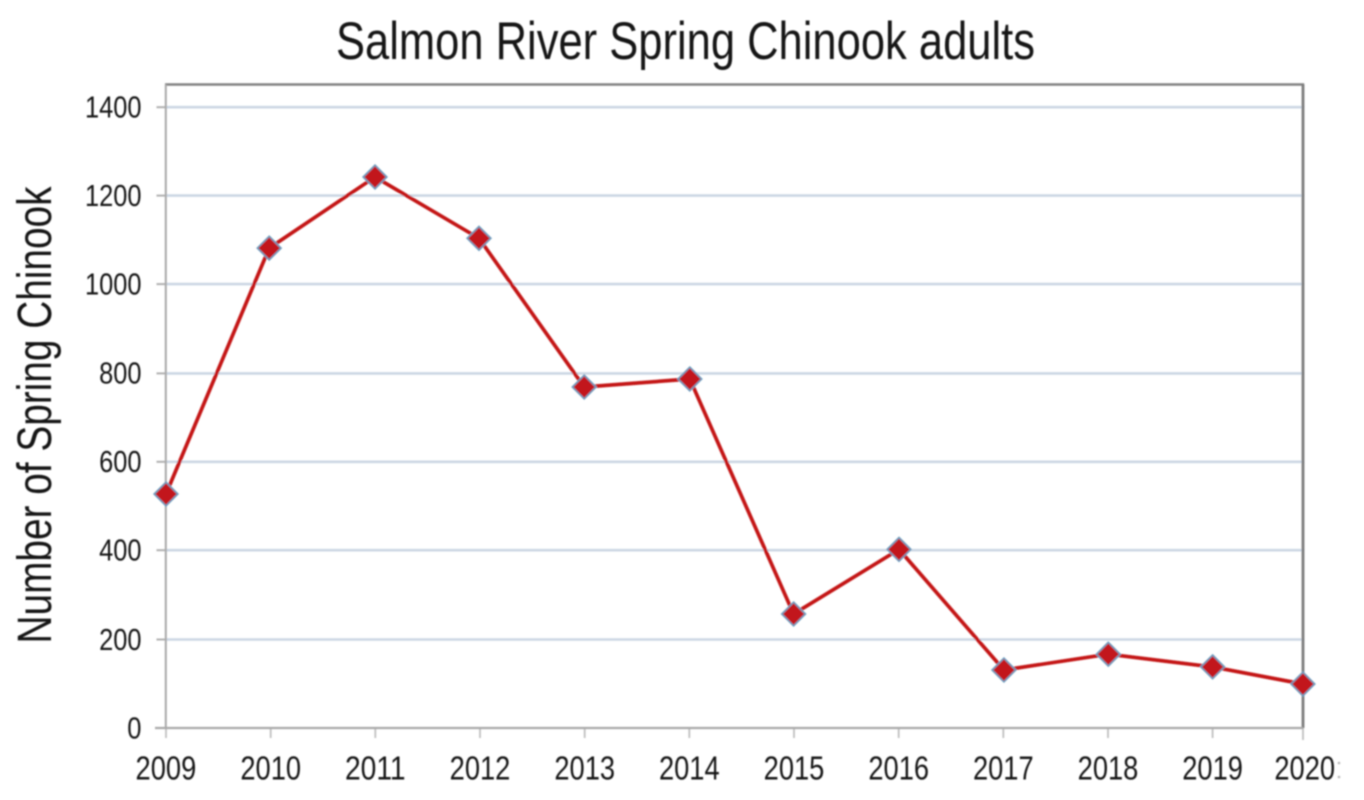 This screenshot has width=1364, height=800. I want to click on svg-text: 2016, so click(898, 767).